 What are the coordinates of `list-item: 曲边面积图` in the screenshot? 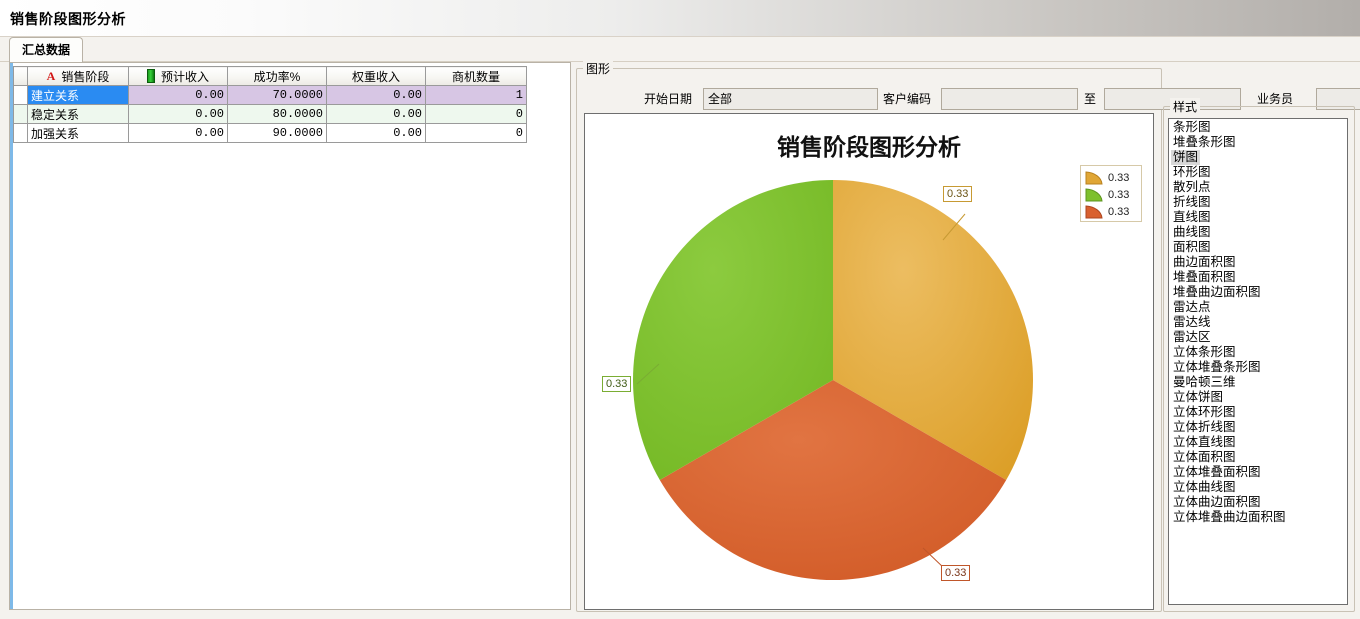 It's located at (1259, 262).